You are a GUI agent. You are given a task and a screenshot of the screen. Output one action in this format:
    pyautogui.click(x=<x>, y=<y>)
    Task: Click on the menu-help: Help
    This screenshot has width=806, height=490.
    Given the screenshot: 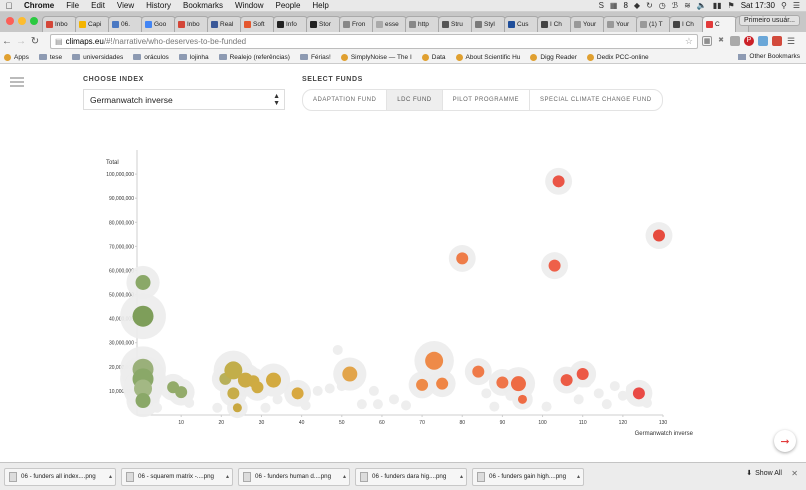 What is the action you would take?
    pyautogui.click(x=320, y=5)
    